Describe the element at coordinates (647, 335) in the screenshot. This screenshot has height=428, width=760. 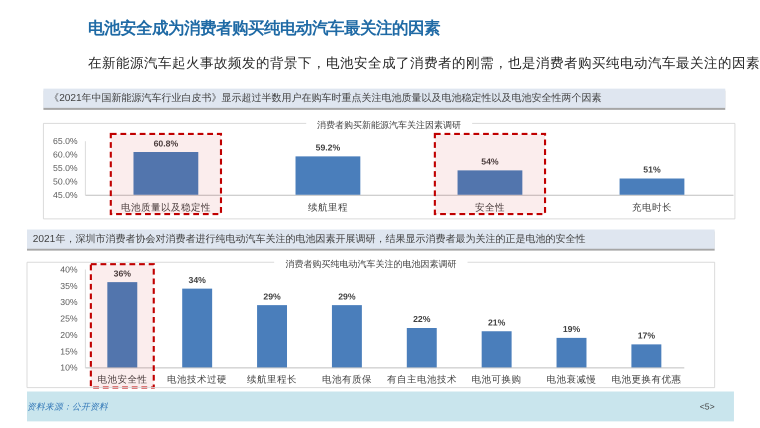
I see `data-label: 17%` at that location.